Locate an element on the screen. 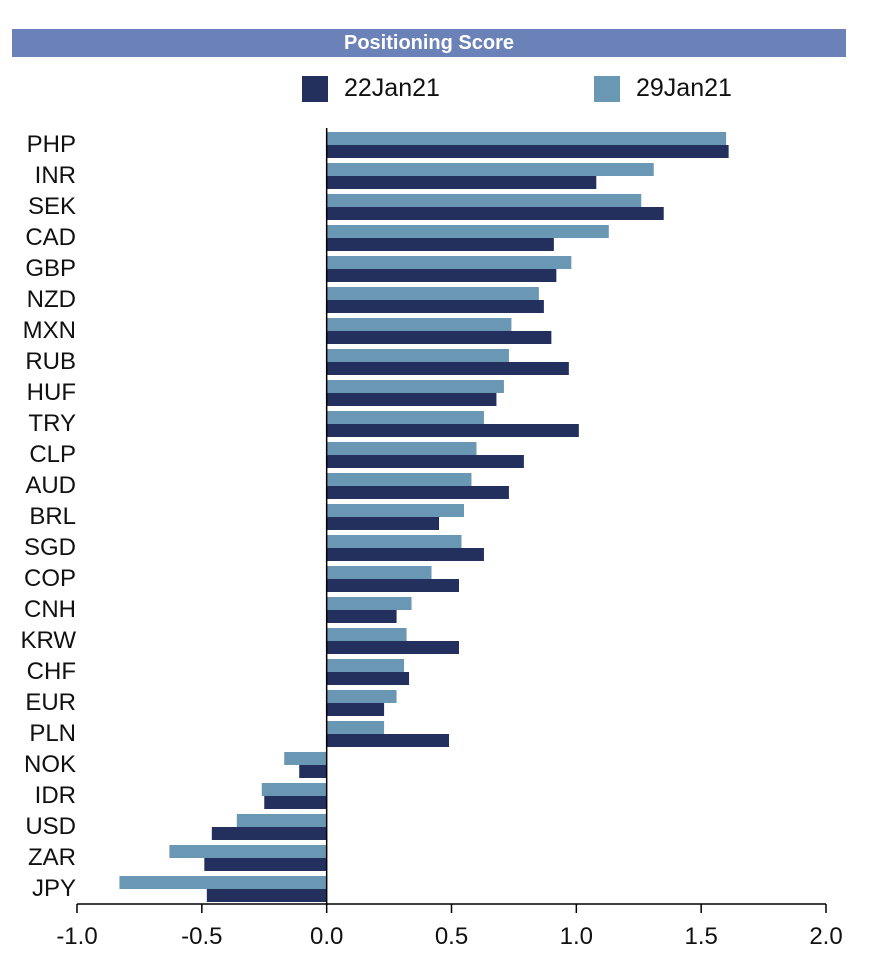  bar-krw-22jan21 is located at coordinates (392, 647).